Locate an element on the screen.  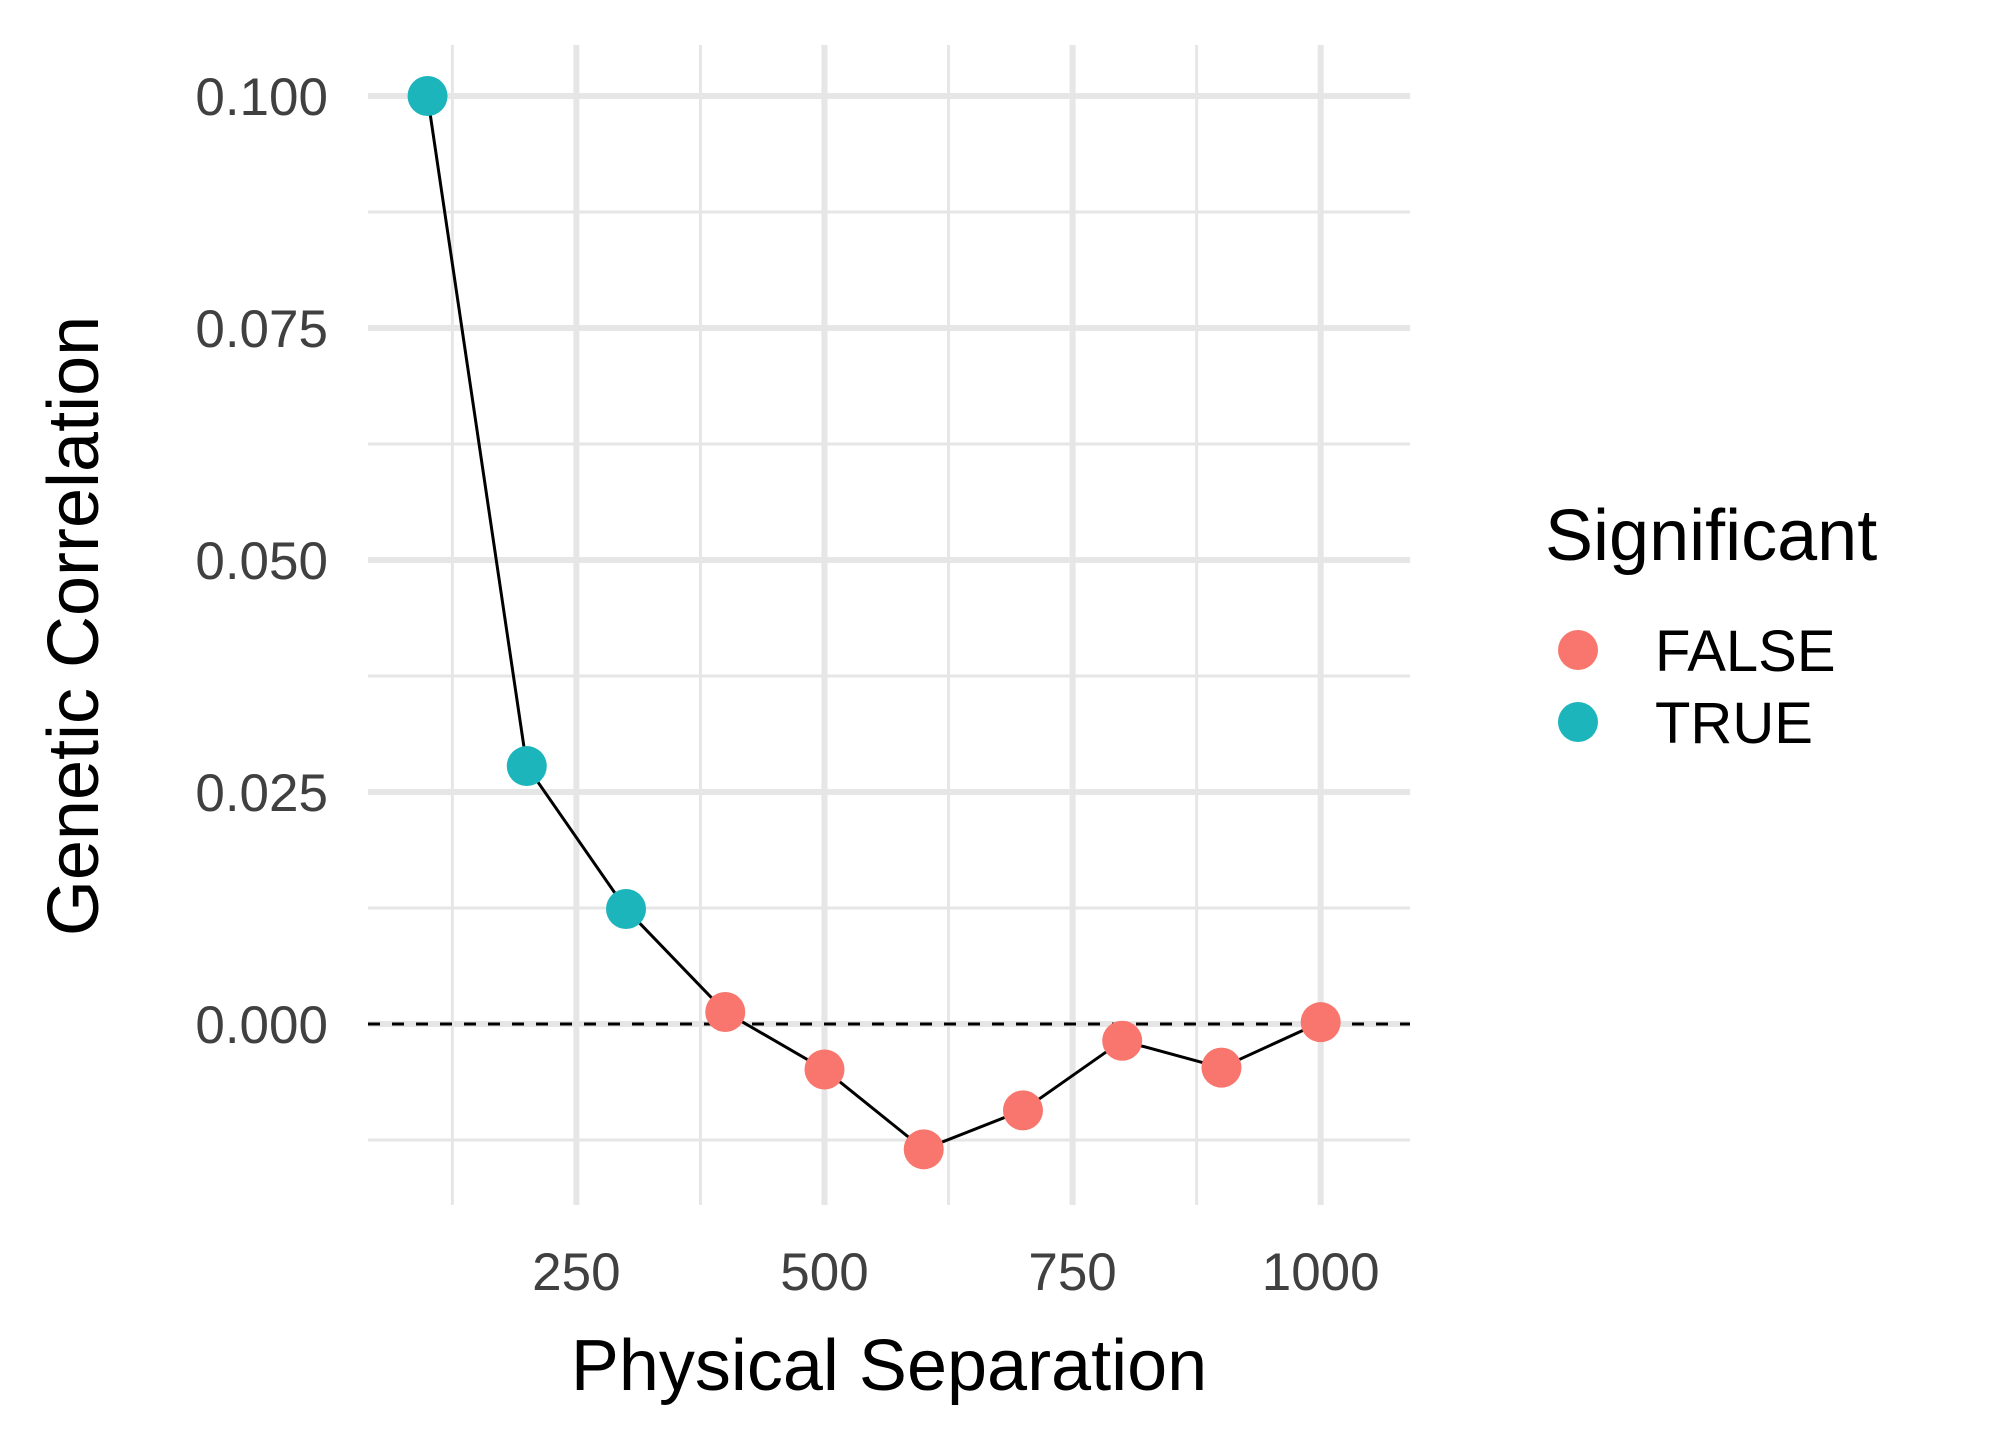
y-tick-label: 0.000 is located at coordinates (261, 1025).